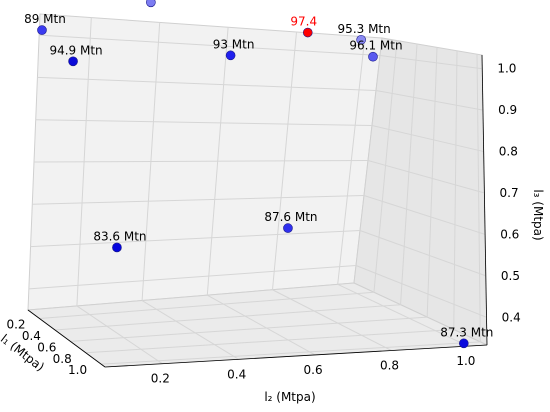  Describe the element at coordinates (509, 193) in the screenshot. I see `z-tick-label: 0.7` at that location.